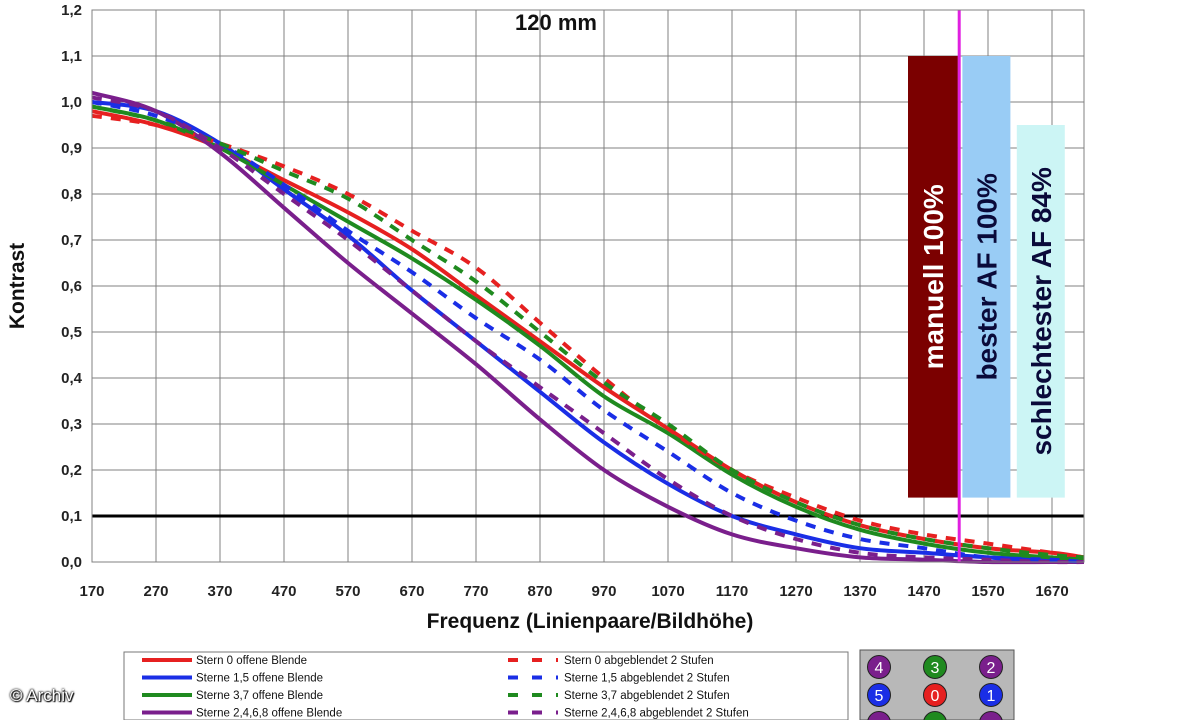 The height and width of the screenshot is (720, 1200). What do you see at coordinates (72, 378) in the screenshot?
I see `y-tick-label: 0,4` at bounding box center [72, 378].